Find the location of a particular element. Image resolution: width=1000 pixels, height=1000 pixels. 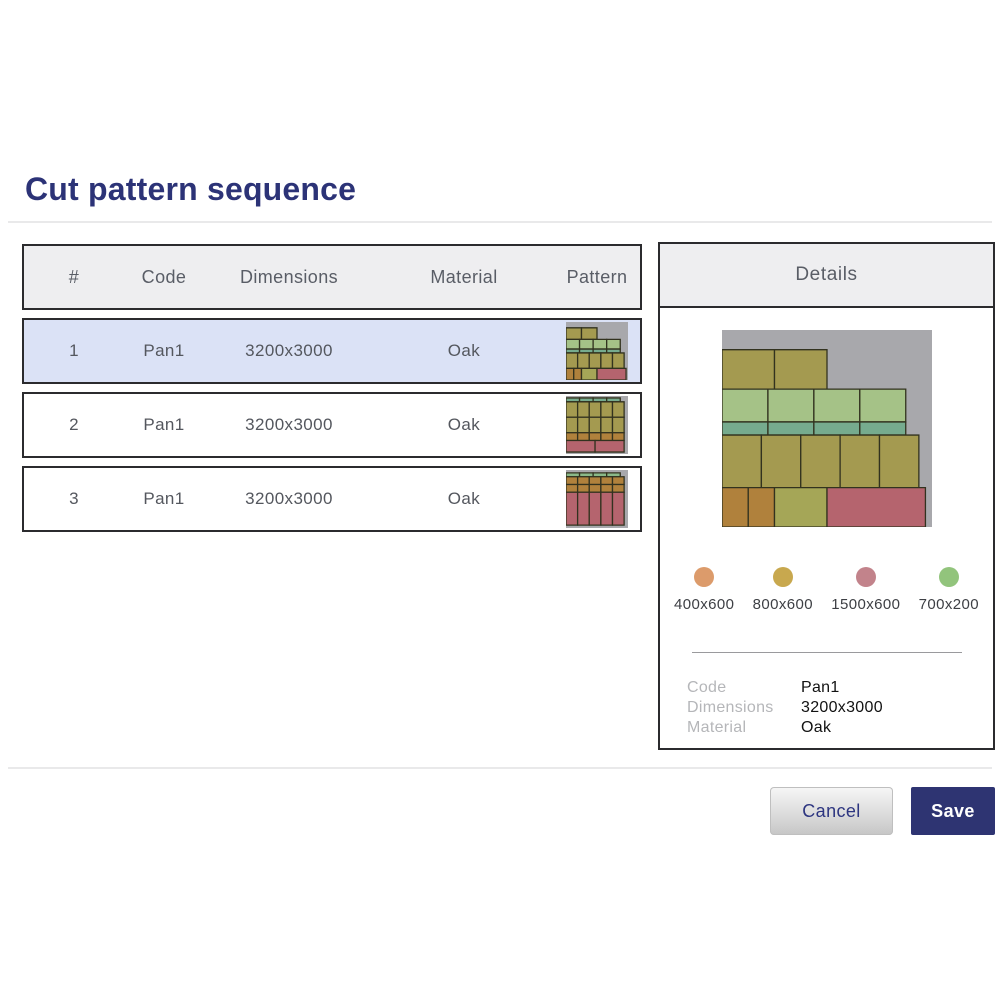

table-row: 1 Pan1 3200x3000 Oak is located at coordinates (332, 351).